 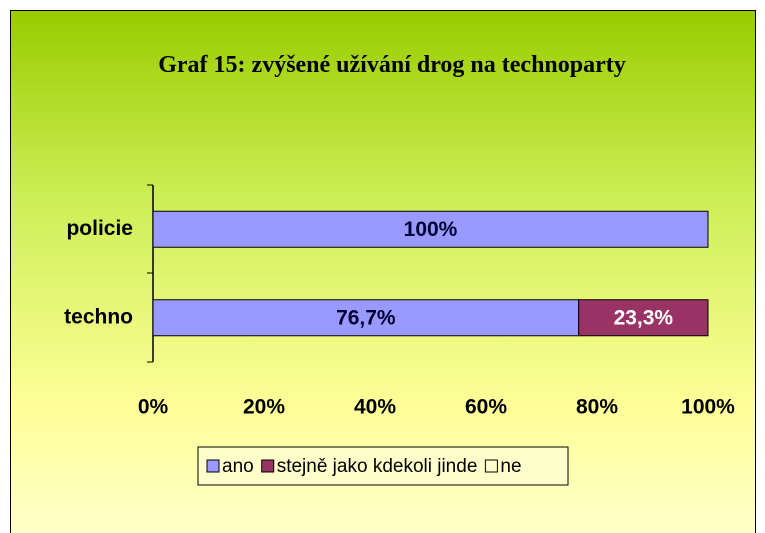 I want to click on legend-label: ano, so click(x=238, y=466).